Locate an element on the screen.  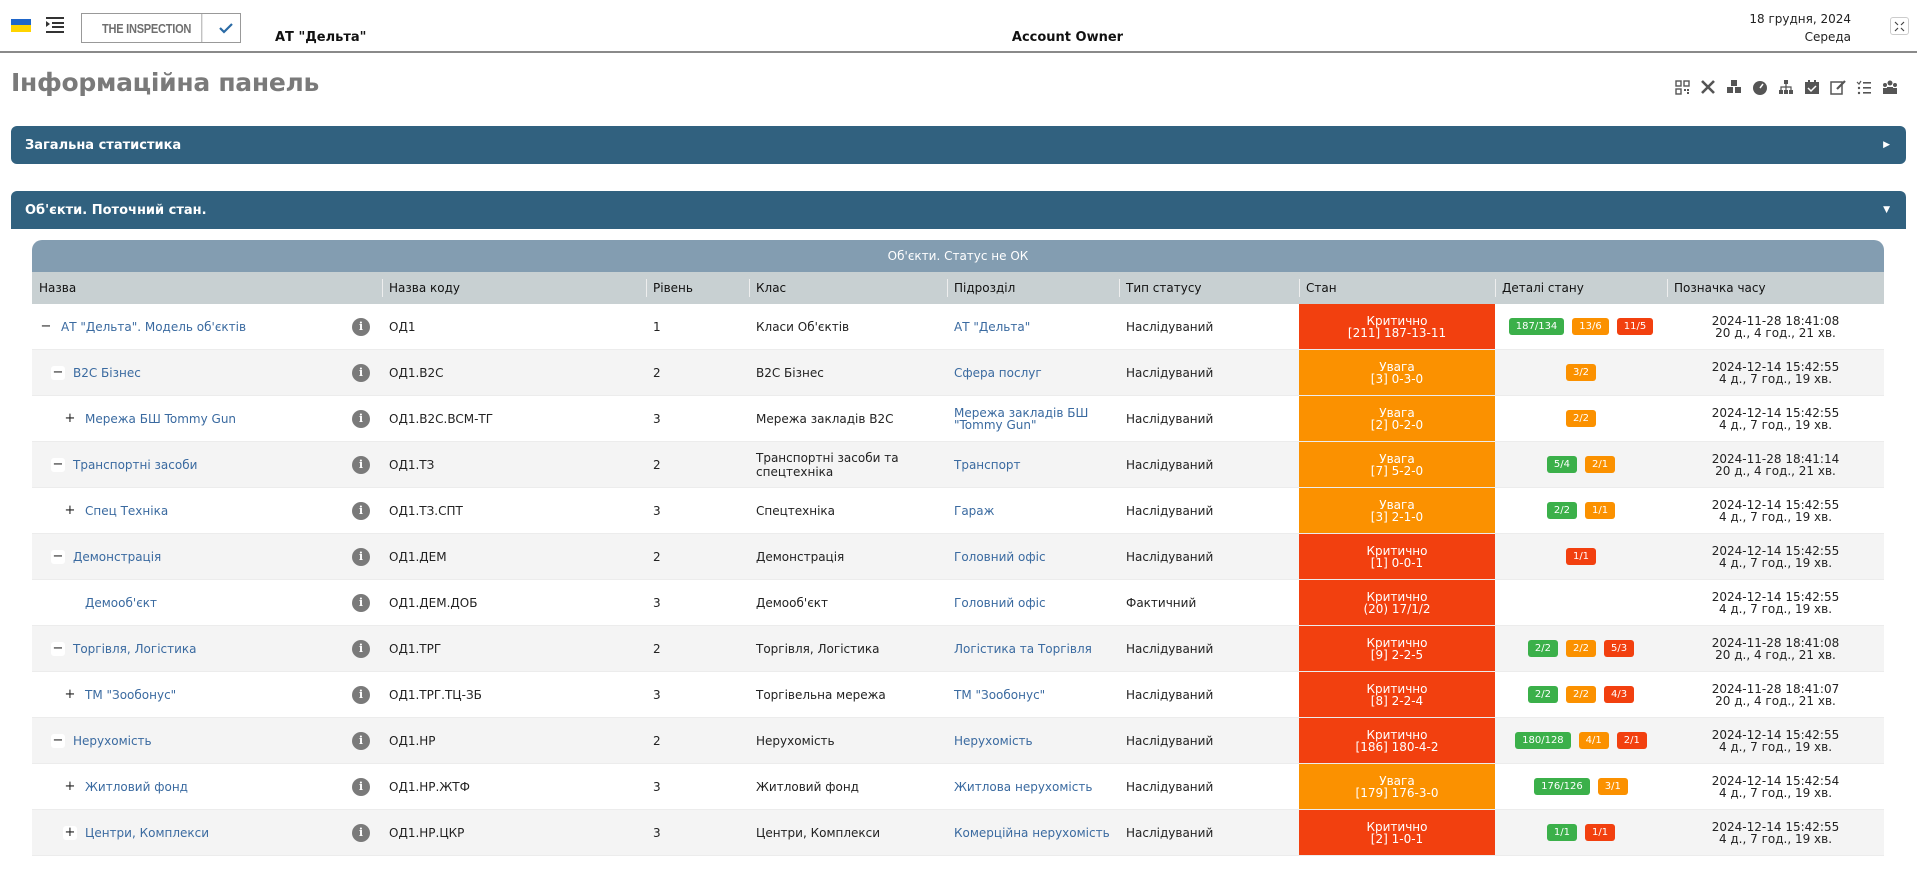
code-cell: ОД1.B2C is located at coordinates (416, 372).